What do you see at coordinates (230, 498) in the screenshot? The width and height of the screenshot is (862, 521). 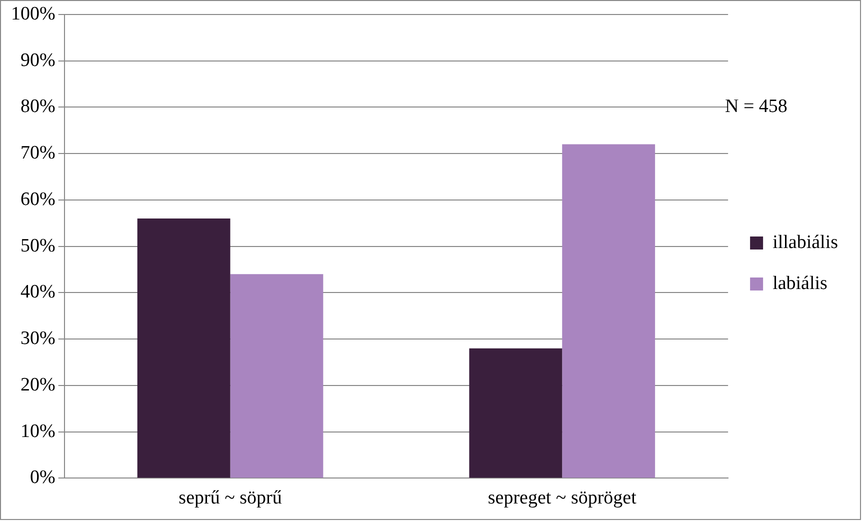 I see `x-tick-label: seprű ~ söprű` at bounding box center [230, 498].